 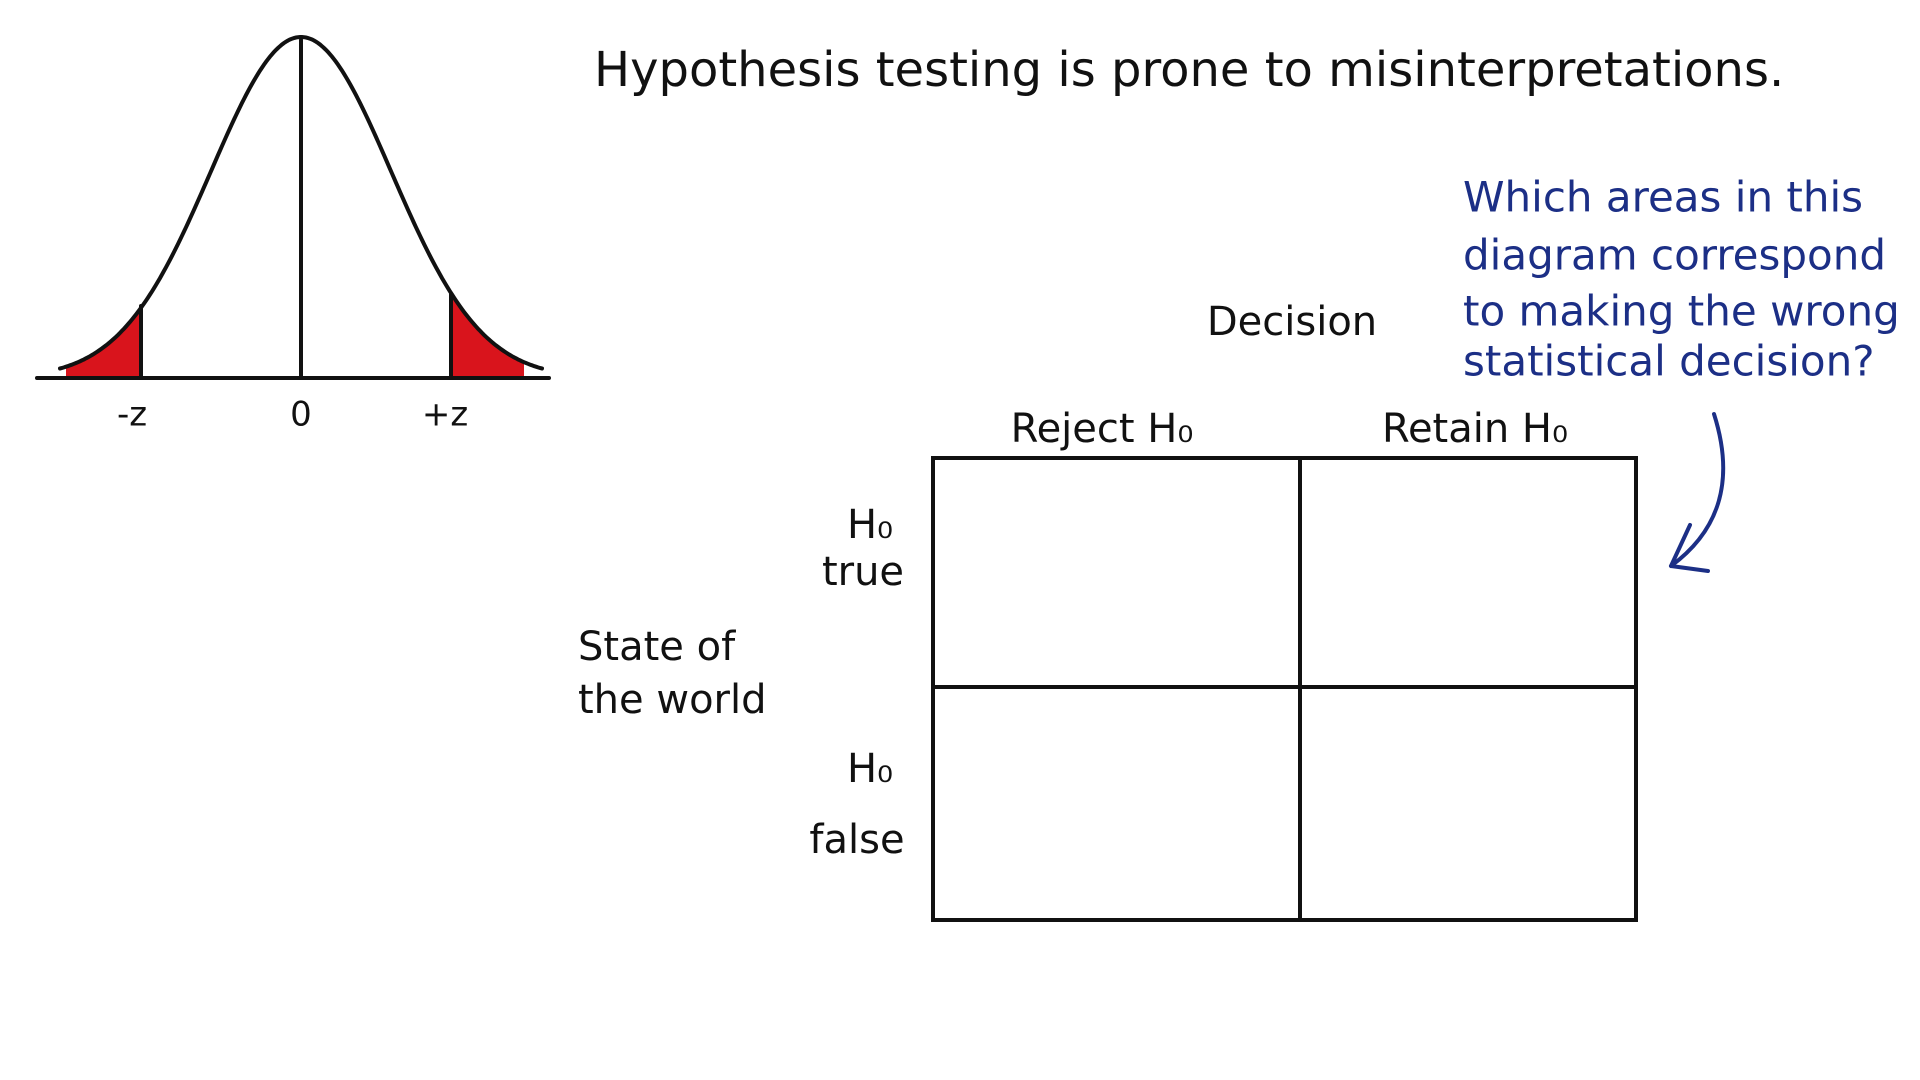 I want to click on axis-label: +z, so click(x=445, y=415).